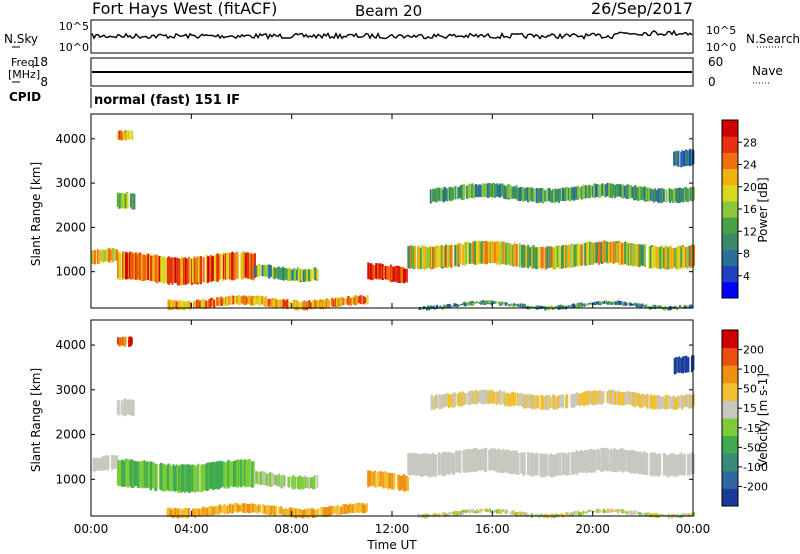 Image resolution: width=800 pixels, height=554 pixels. Describe the element at coordinates (715, 62) in the screenshot. I see `nave-tick-top: 60` at that location.